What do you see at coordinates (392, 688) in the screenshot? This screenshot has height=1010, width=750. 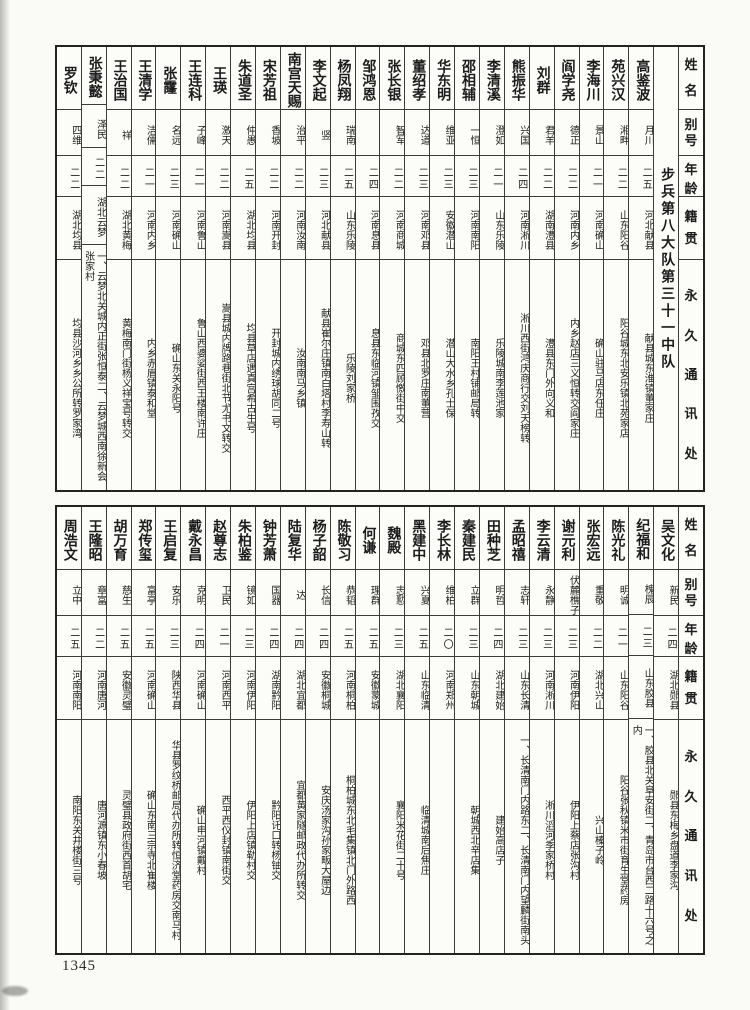 I see `person-native: 湖北襄阳` at bounding box center [392, 688].